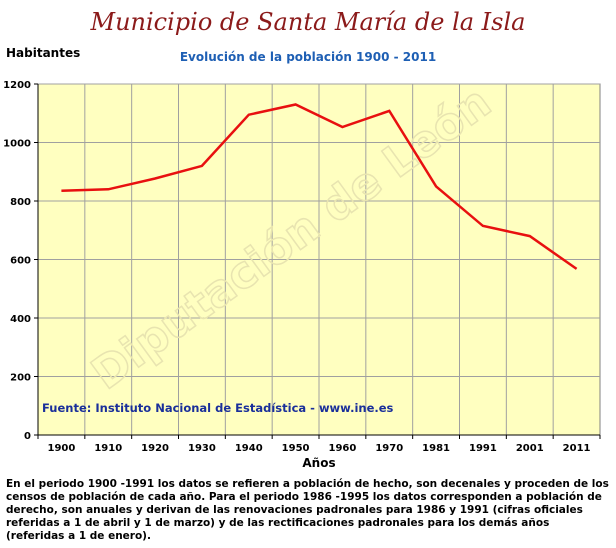 Image resolution: width=616 pixels, height=548 pixels. Describe the element at coordinates (296, 448) in the screenshot. I see `x-tick-label: 1950` at that location.